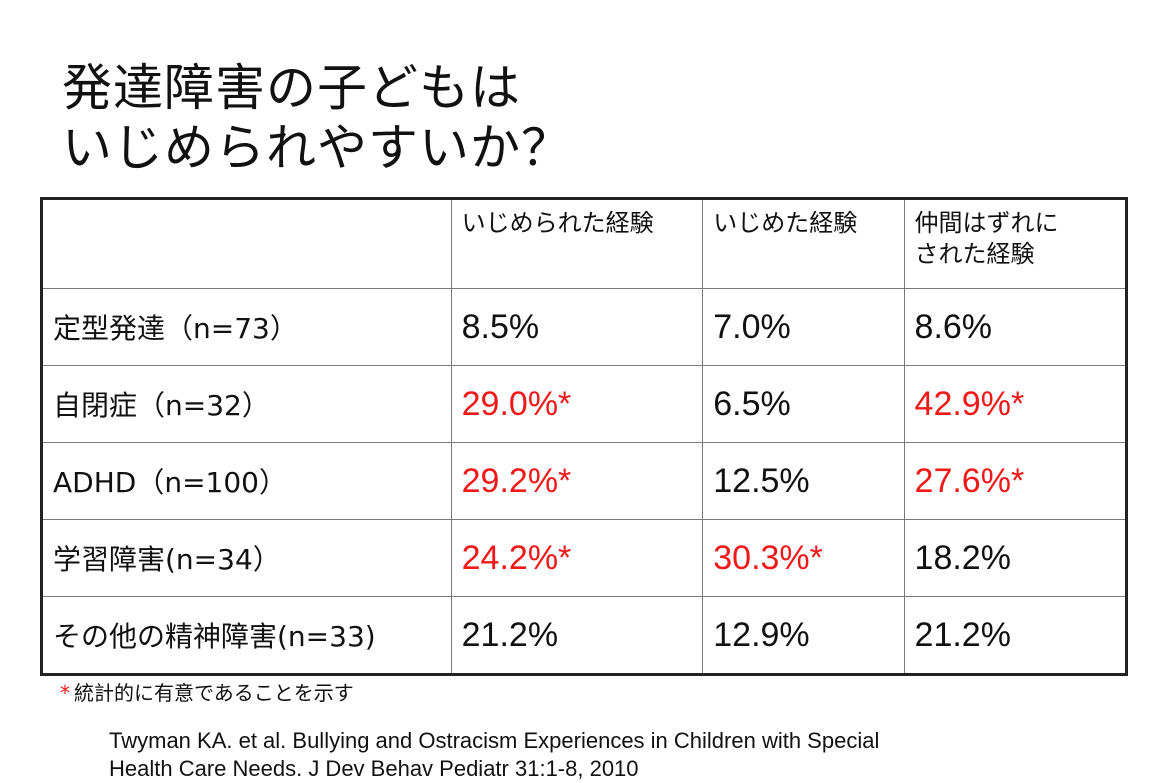  Describe the element at coordinates (803, 635) in the screenshot. I see `cell-bullier: 12.9%` at that location.